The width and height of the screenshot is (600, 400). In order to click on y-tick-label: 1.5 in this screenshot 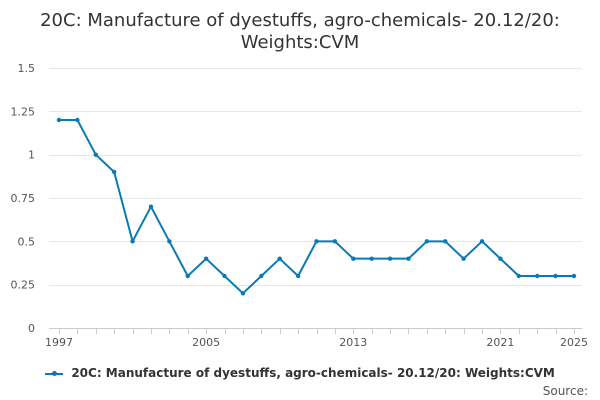, I will do `click(27, 68)`.